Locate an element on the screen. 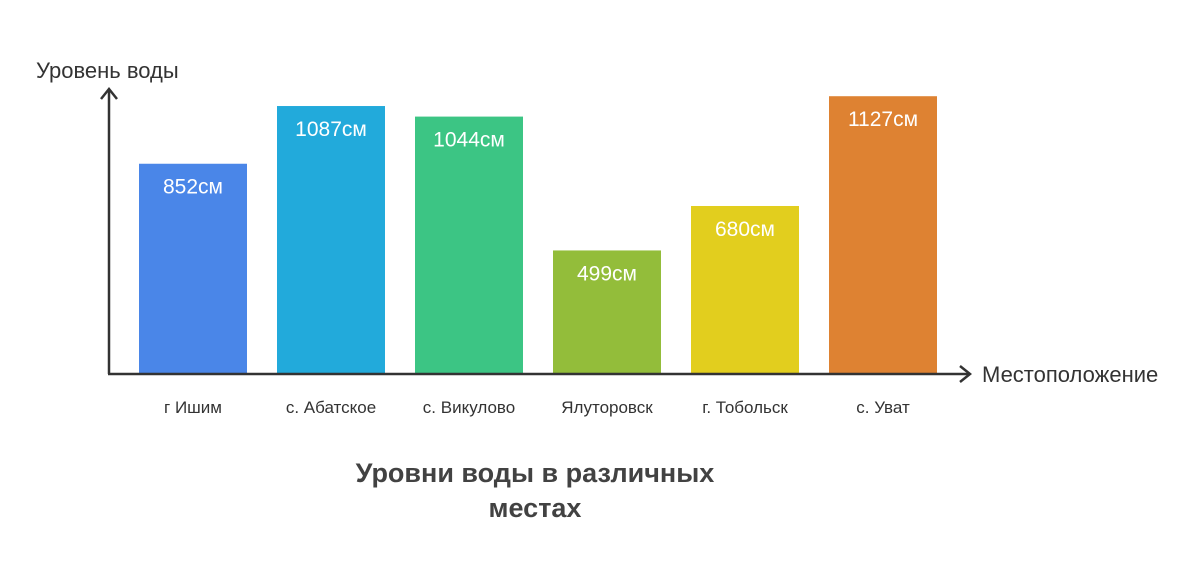 This screenshot has width=1200, height=580. bar-value-label: 852см is located at coordinates (193, 187).